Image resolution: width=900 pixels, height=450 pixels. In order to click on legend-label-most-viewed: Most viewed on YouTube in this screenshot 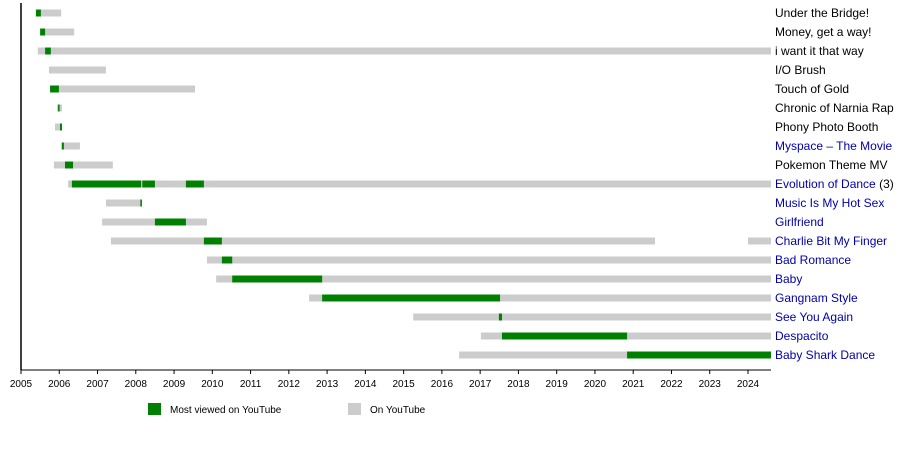, I will do `click(226, 410)`.